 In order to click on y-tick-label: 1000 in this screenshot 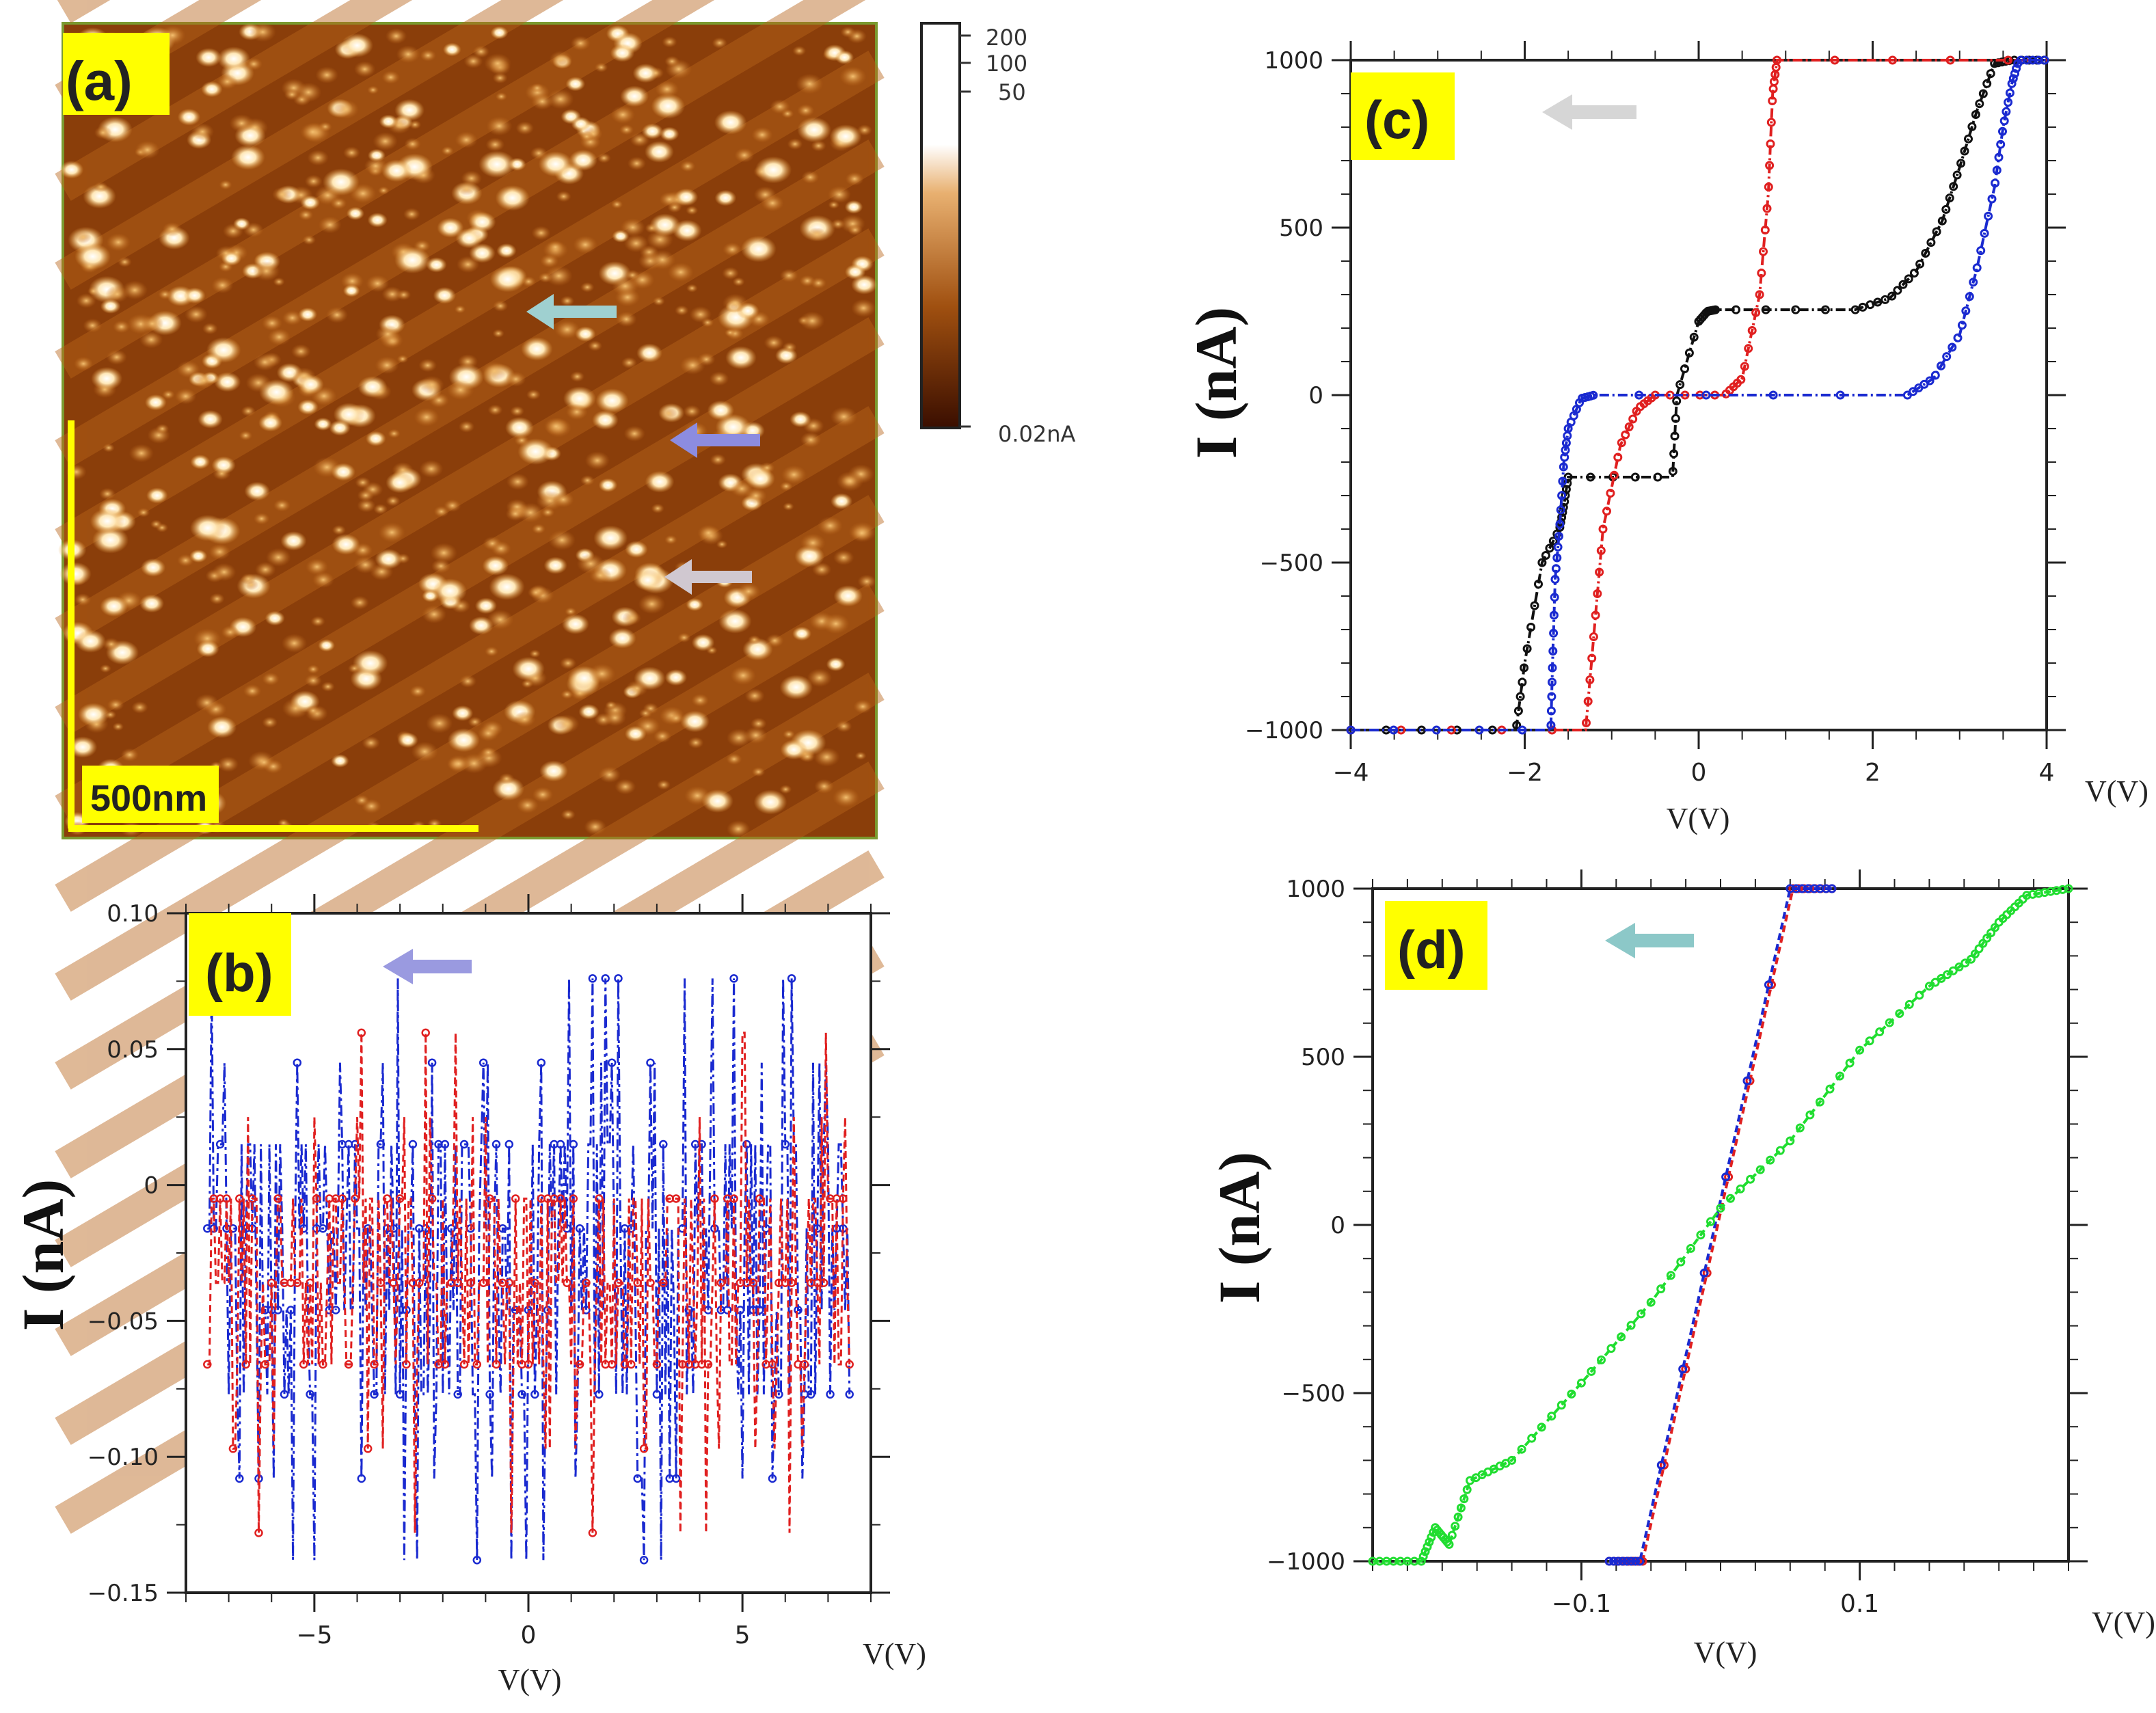, I will do `click(1315, 889)`.